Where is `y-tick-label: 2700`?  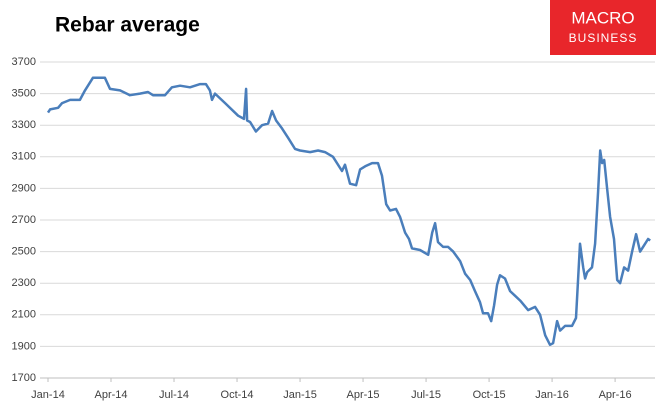
y-tick-label: 2700 is located at coordinates (24, 220).